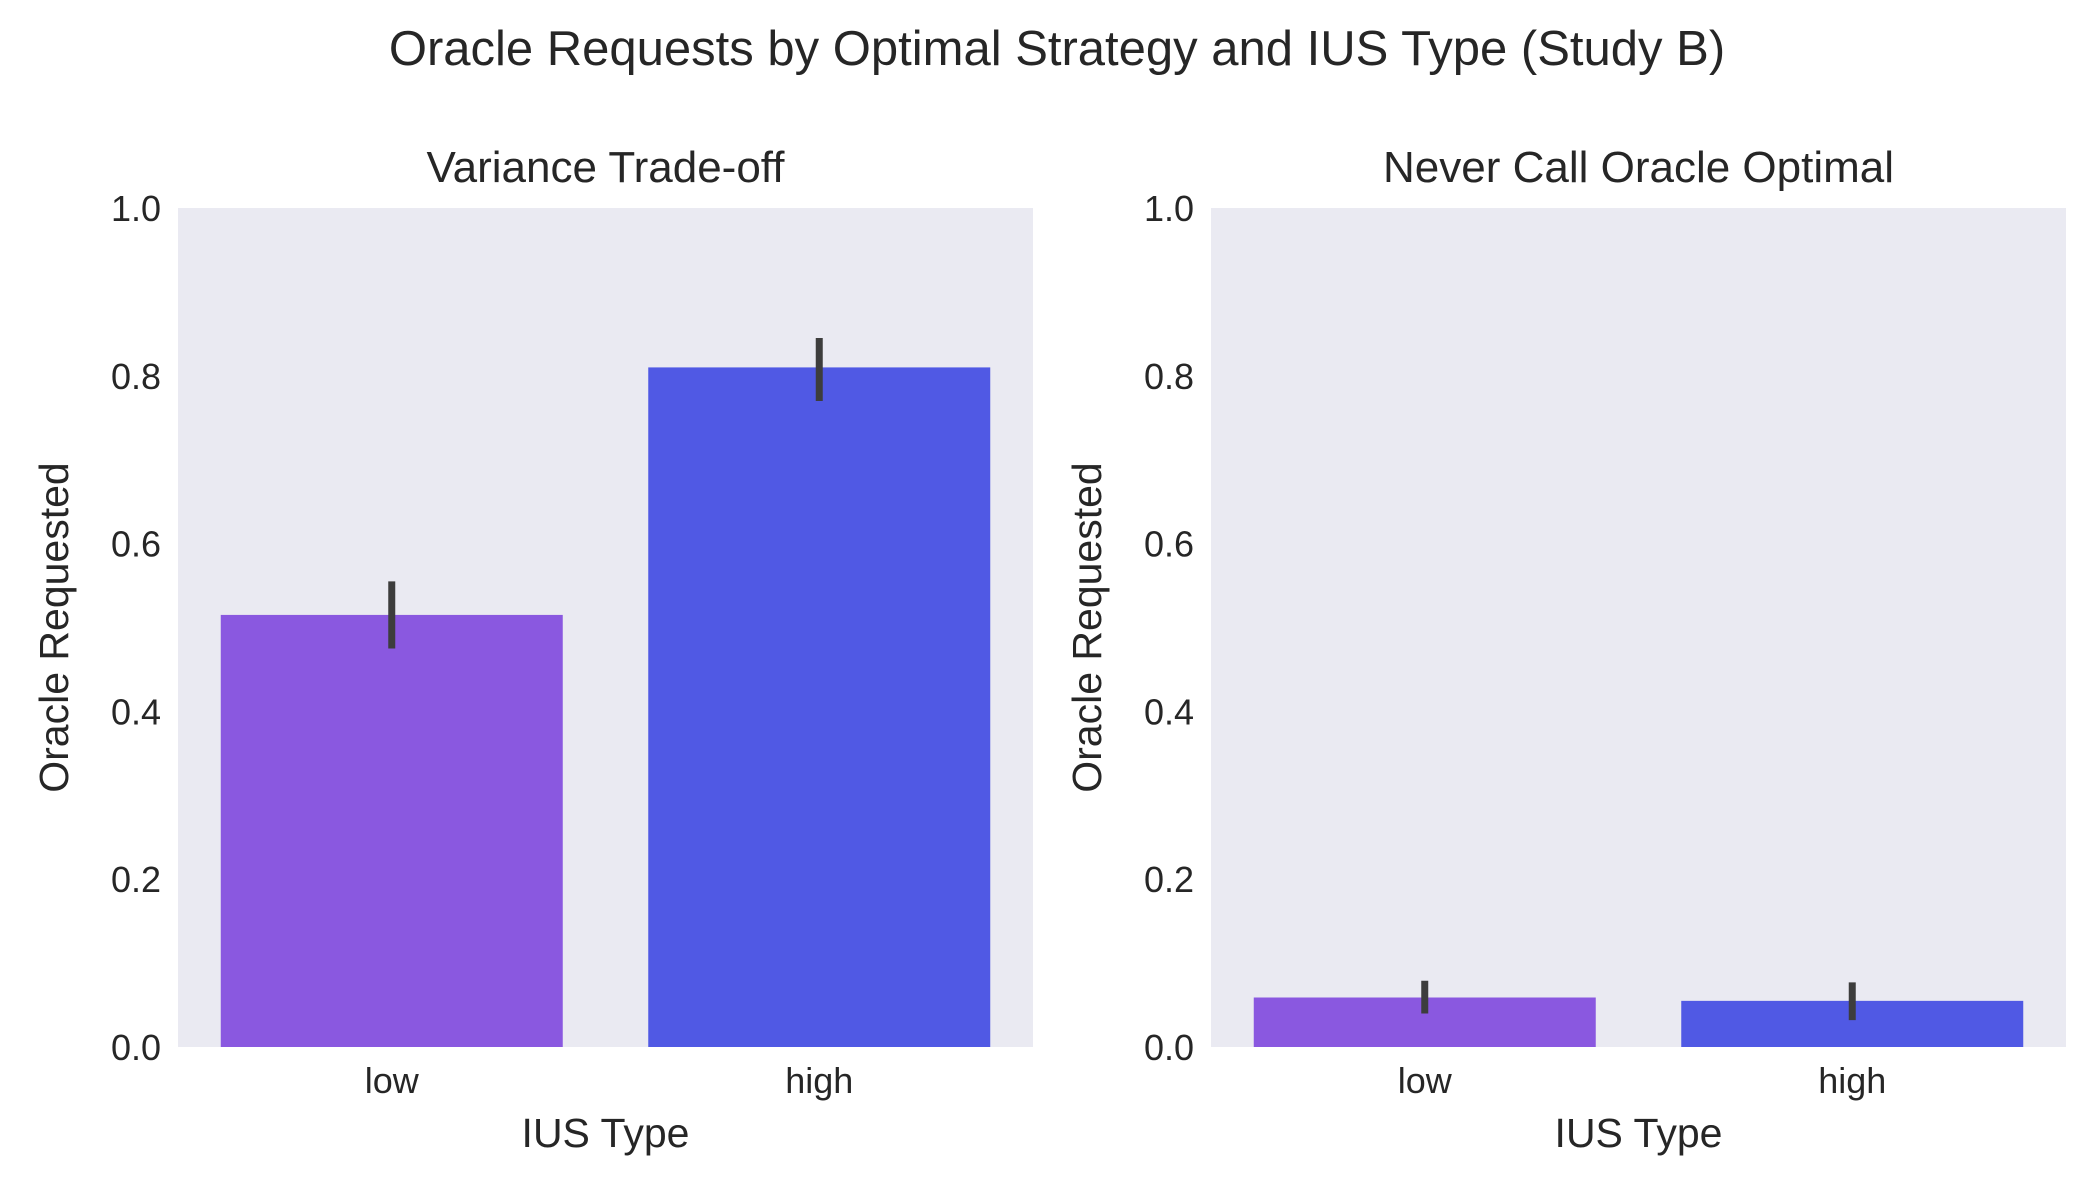  I want to click on bar-high, so click(819, 707).